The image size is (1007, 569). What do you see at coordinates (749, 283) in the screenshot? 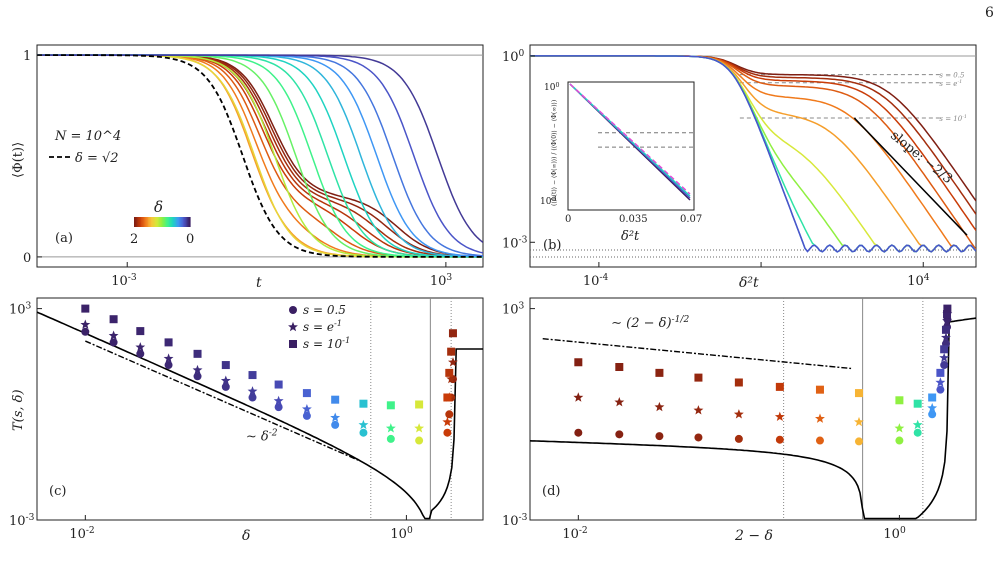
I see `x-axis-label: δ²t` at bounding box center [749, 283].